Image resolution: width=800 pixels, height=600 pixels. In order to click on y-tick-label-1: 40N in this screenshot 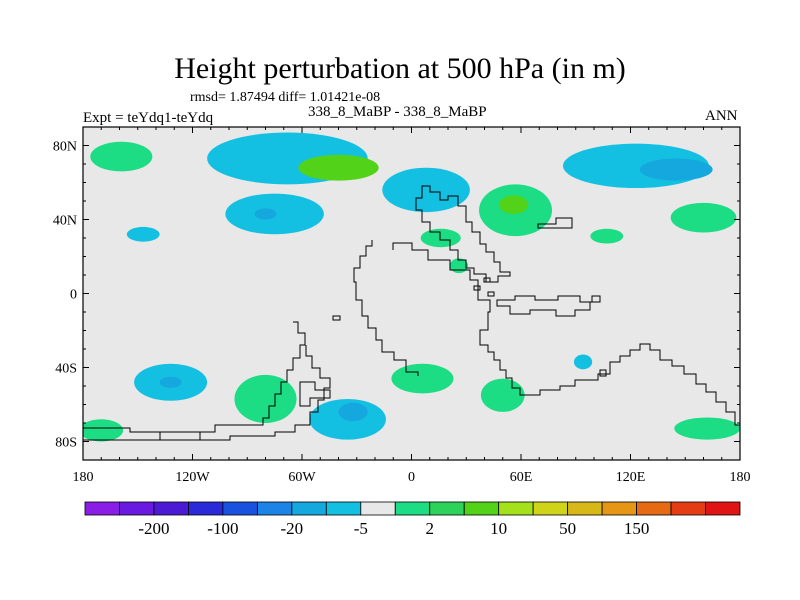, I will do `click(65, 221)`.